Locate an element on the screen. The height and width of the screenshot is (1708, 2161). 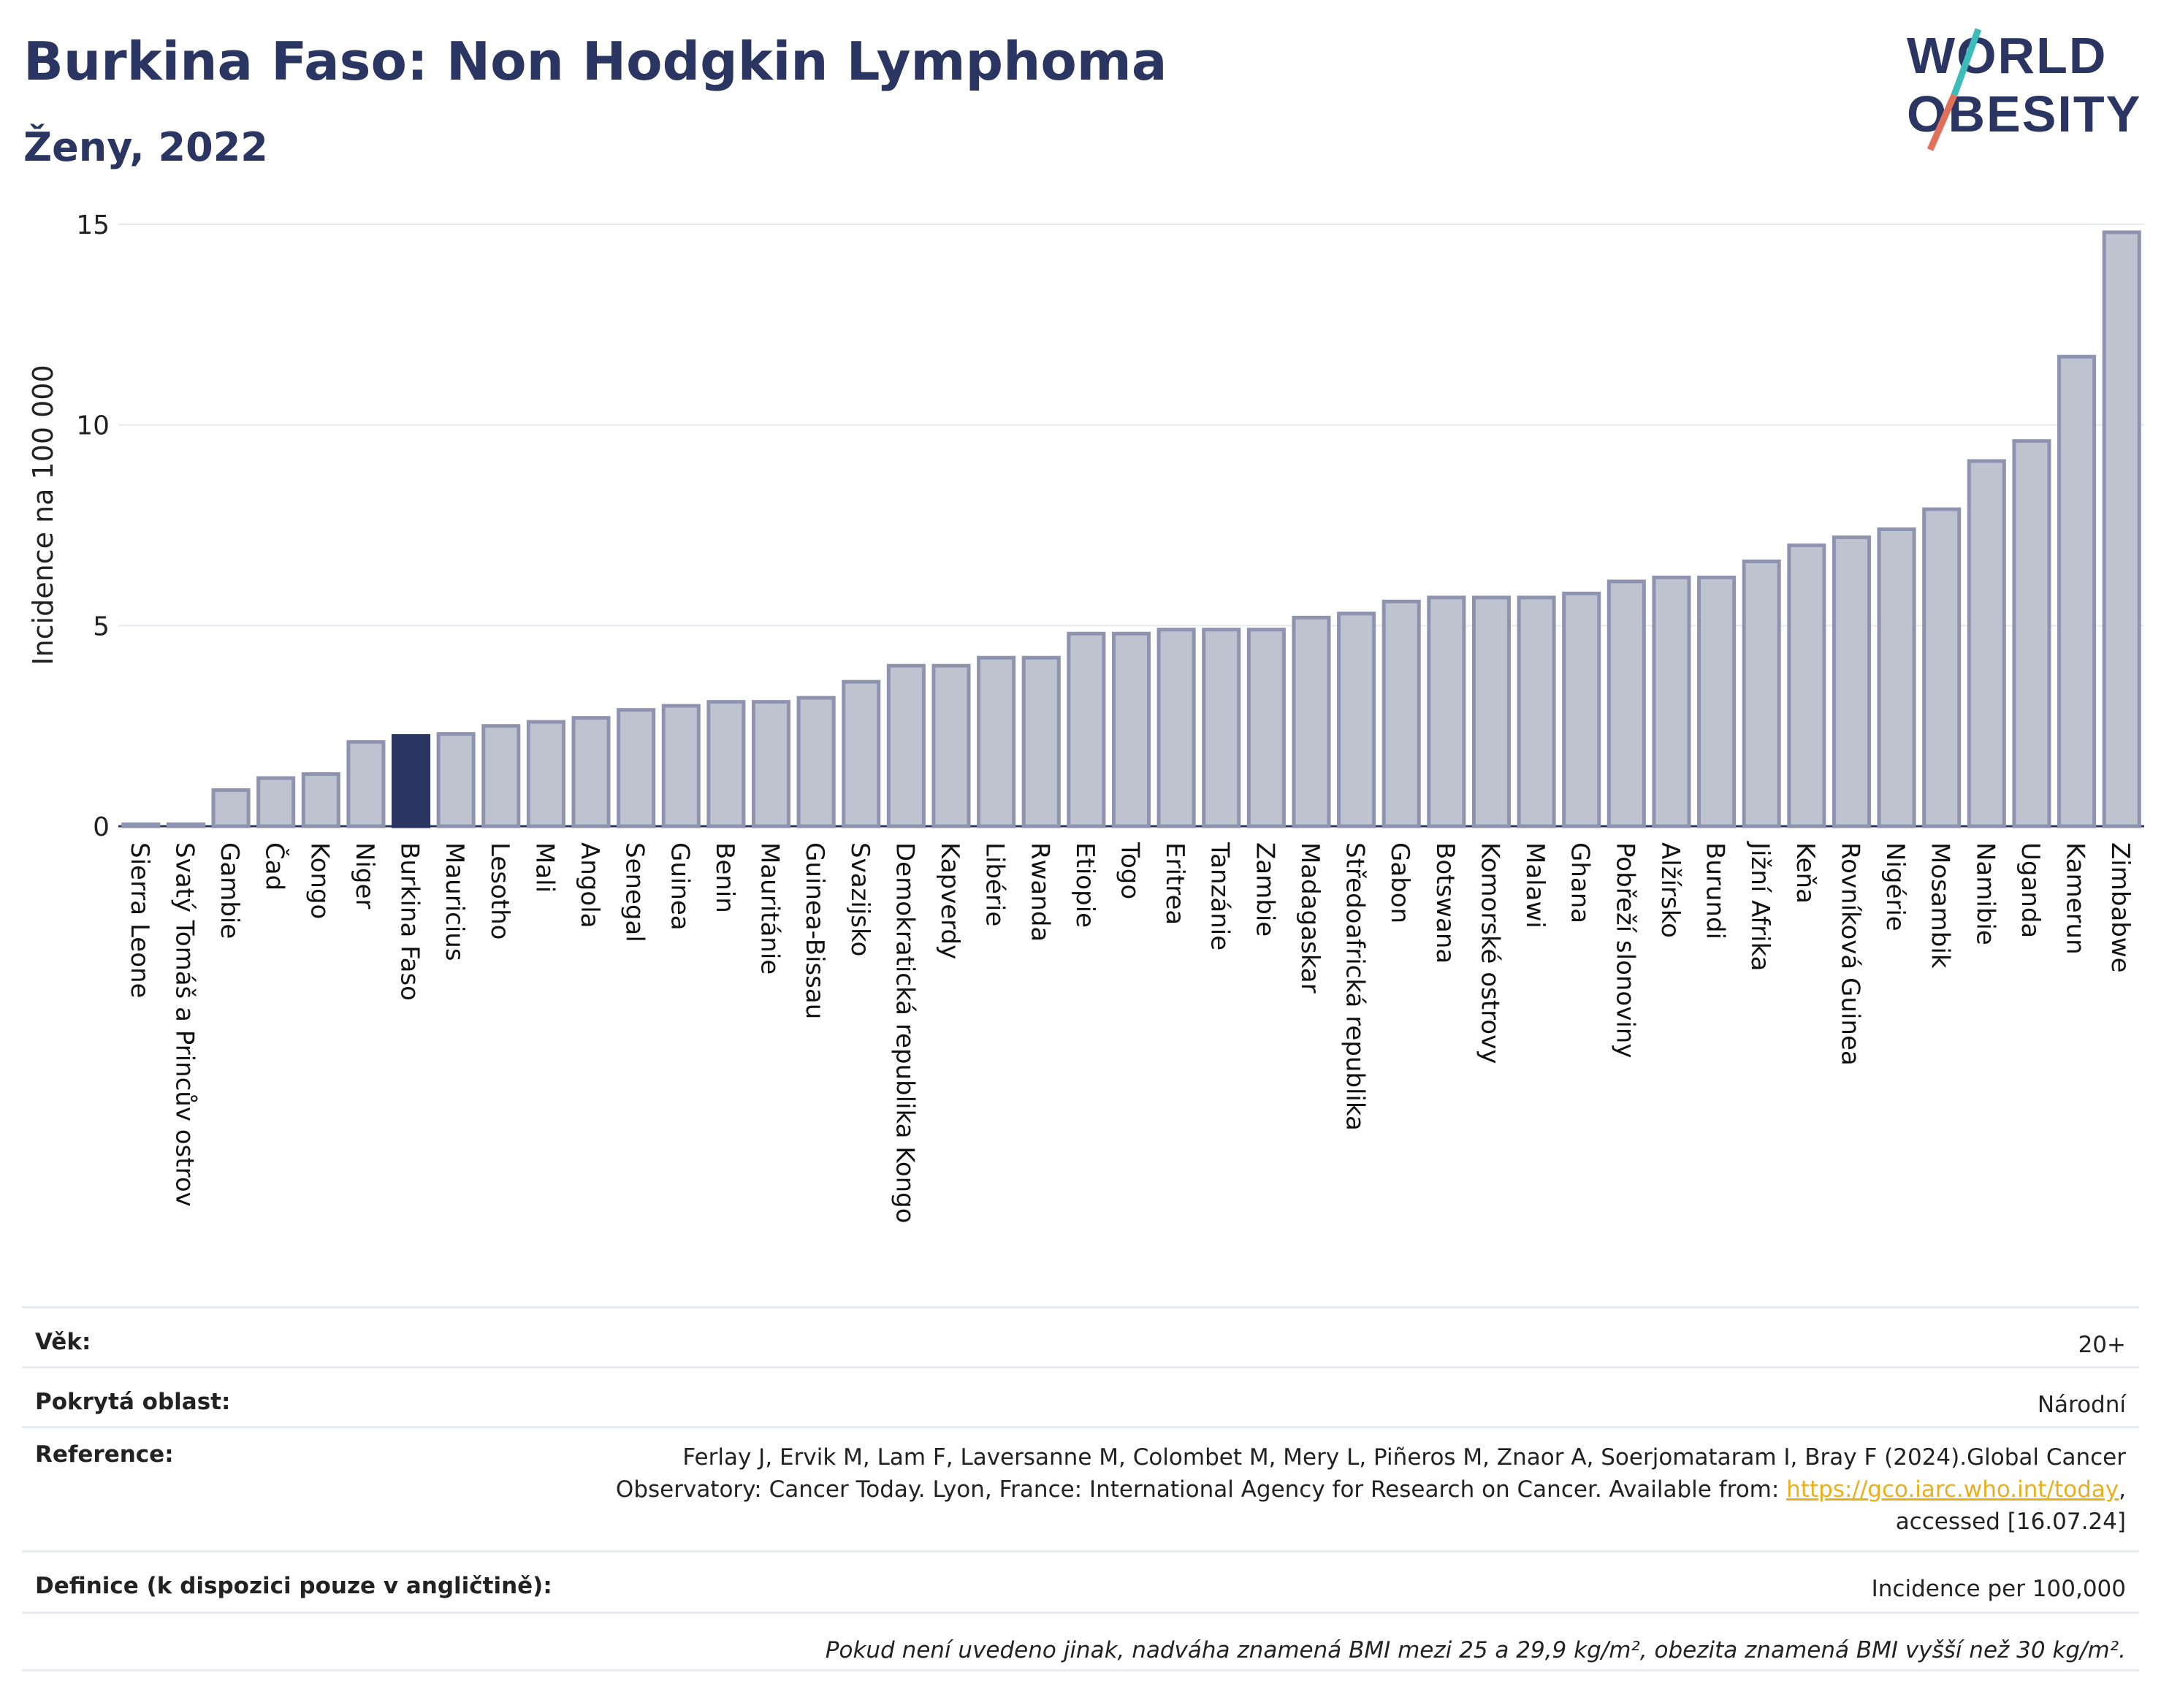
x-tick-label: Eritrea is located at coordinates (1174, 883).